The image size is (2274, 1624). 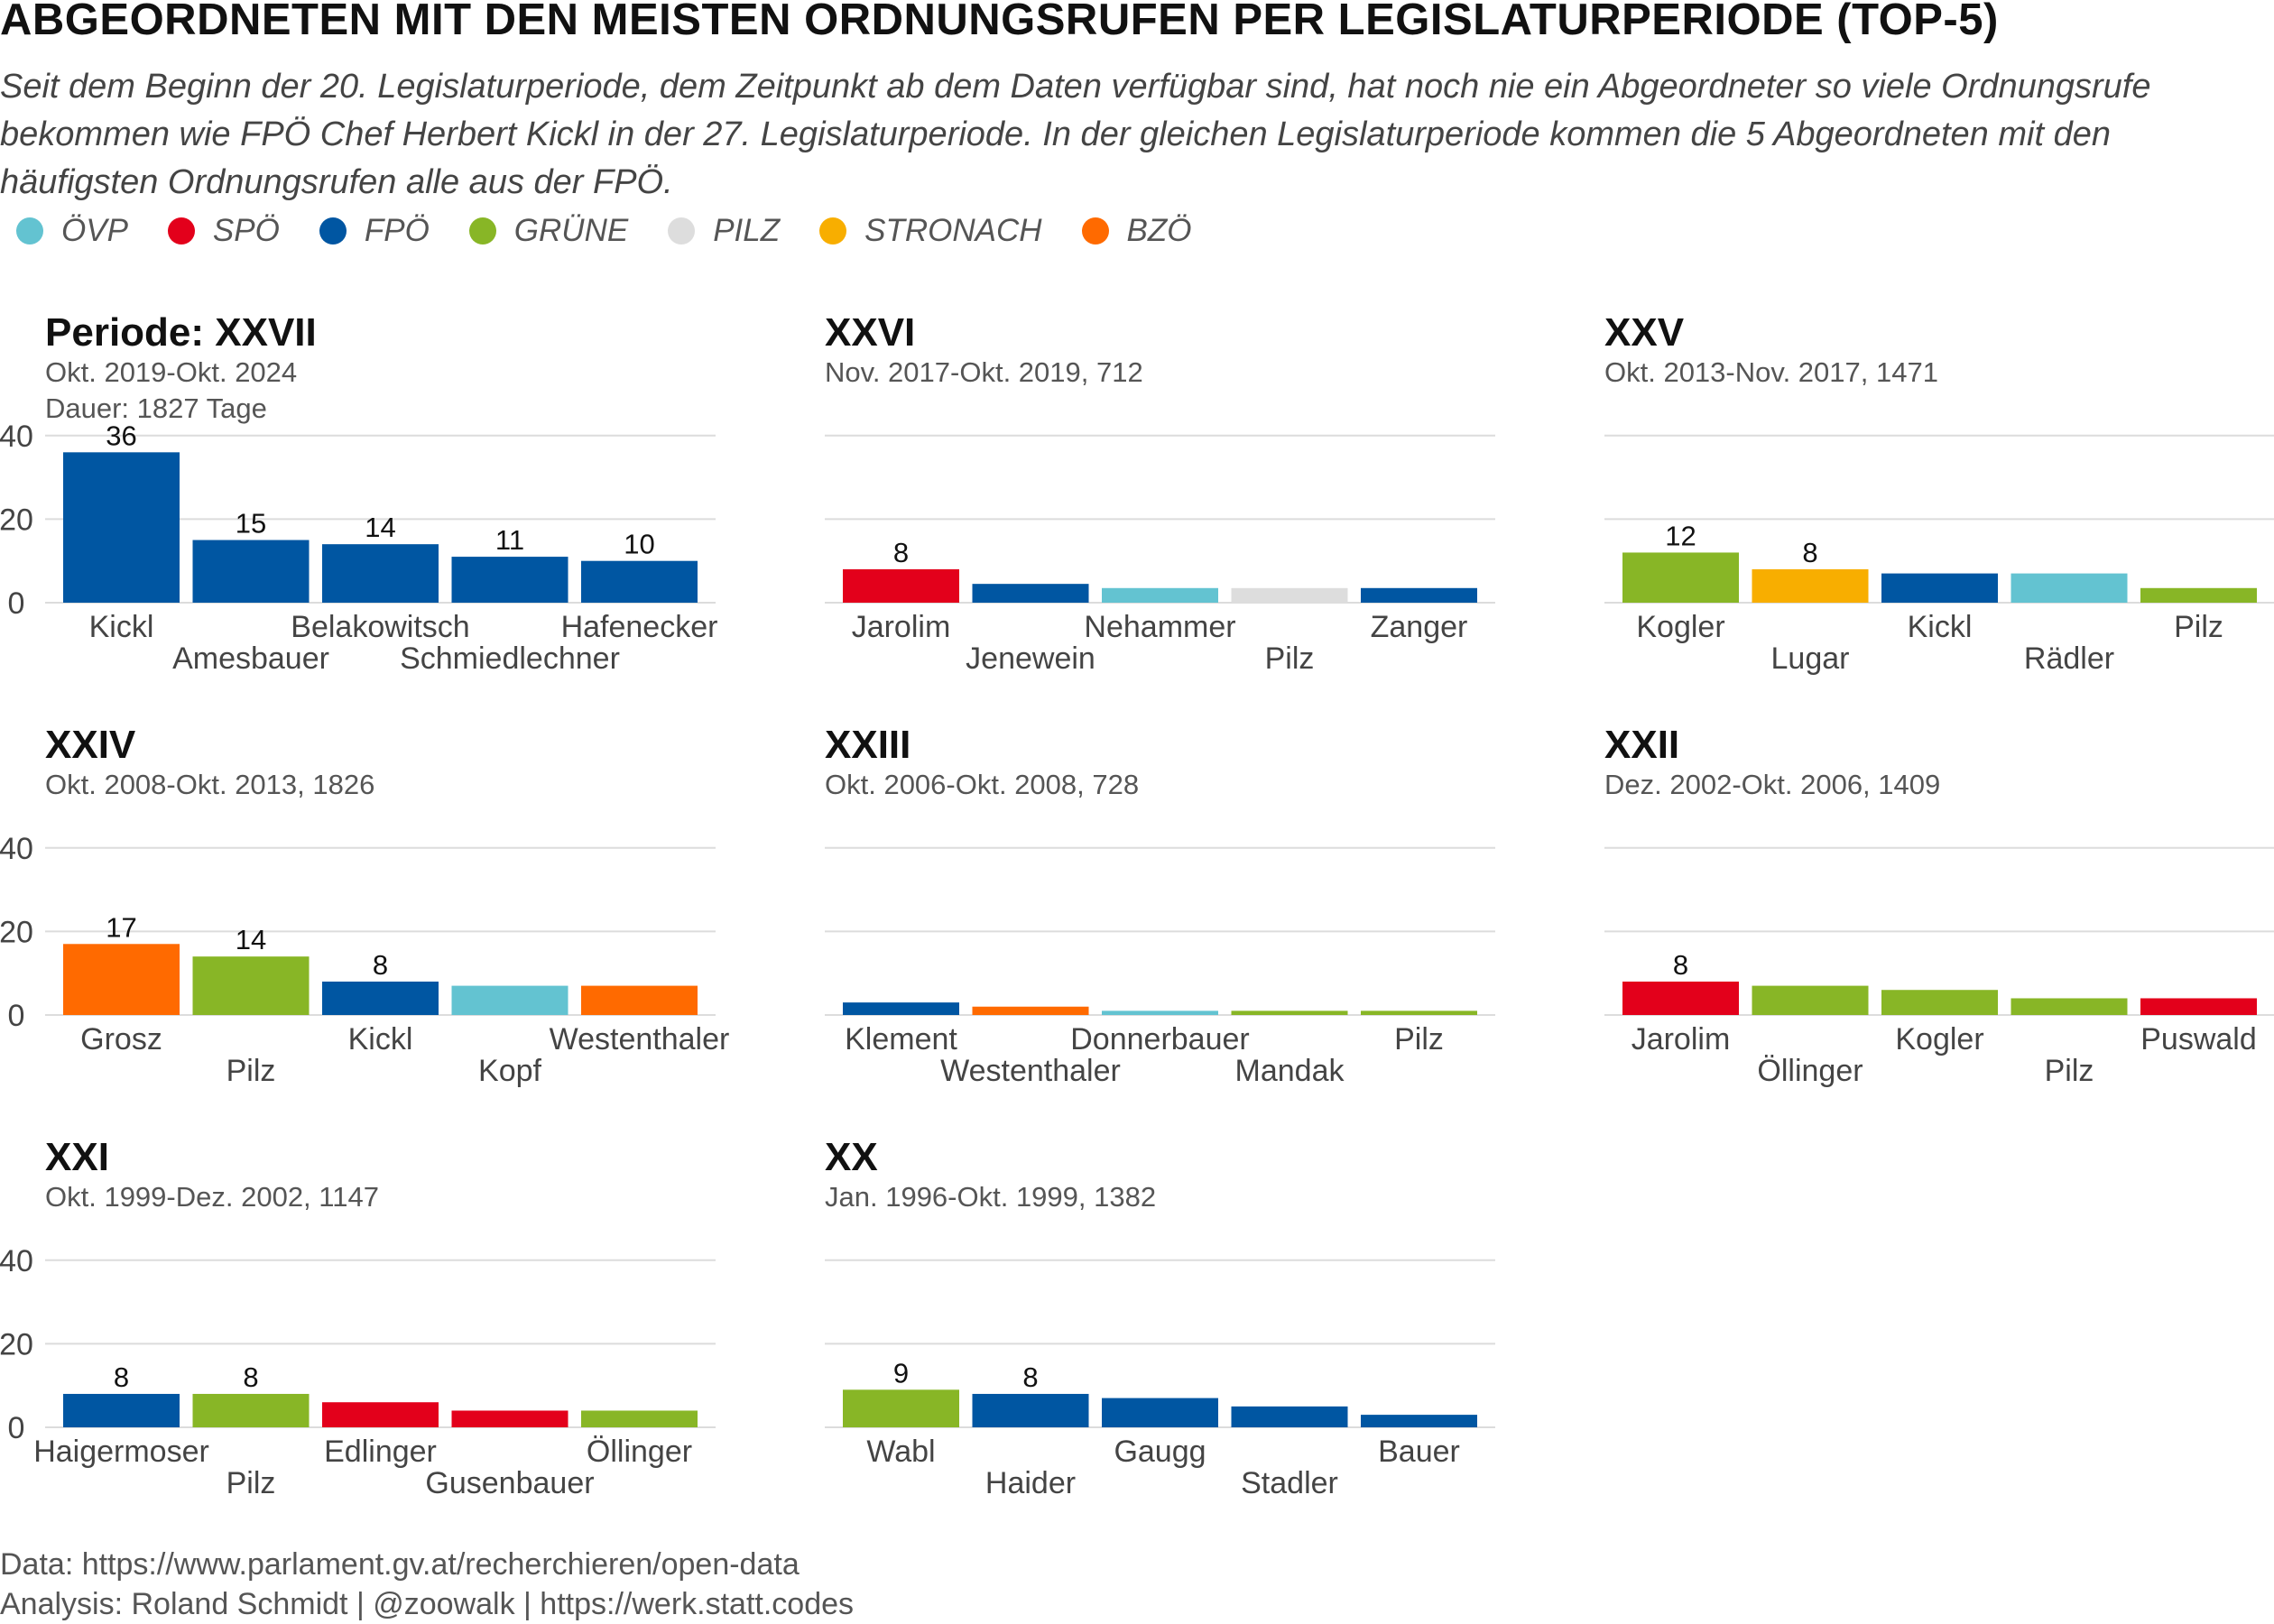 What do you see at coordinates (251, 659) in the screenshot?
I see `x-tick-label: Amesbauer` at bounding box center [251, 659].